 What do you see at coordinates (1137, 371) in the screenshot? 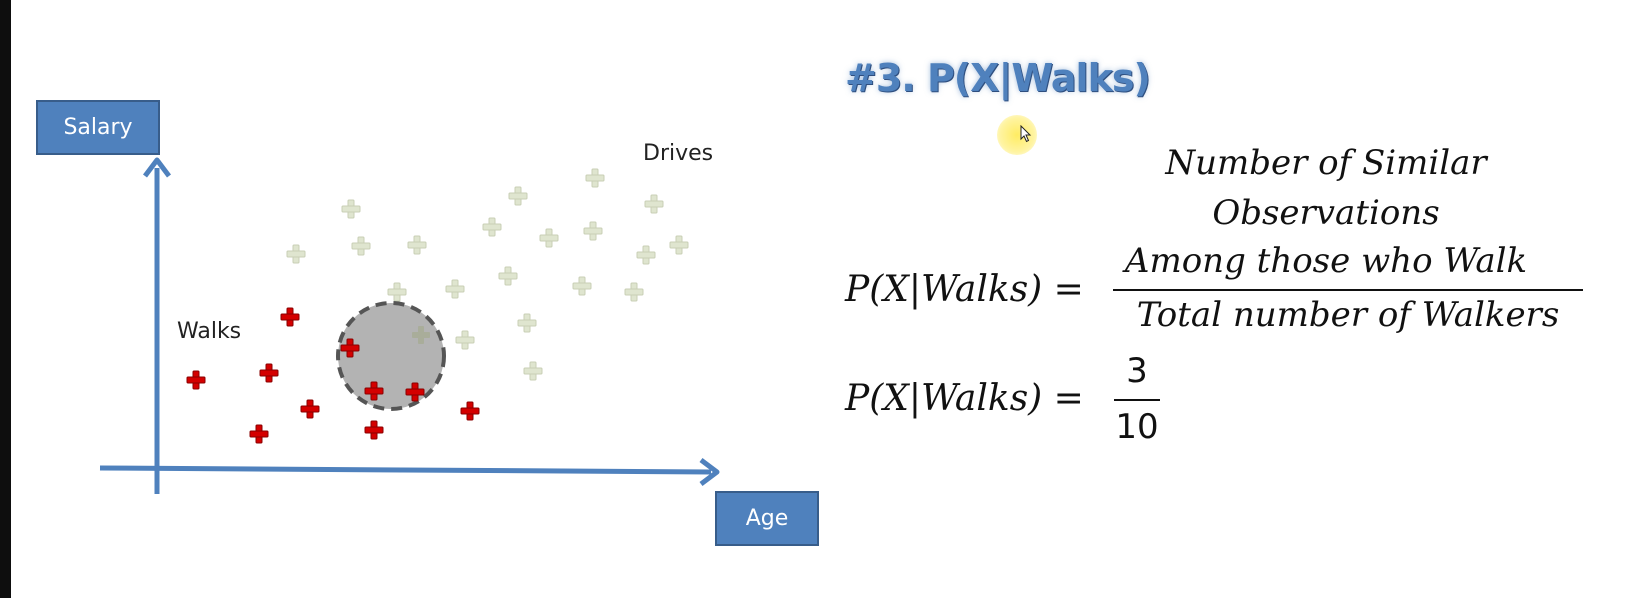
I see `result-numerator: 3` at bounding box center [1137, 371].